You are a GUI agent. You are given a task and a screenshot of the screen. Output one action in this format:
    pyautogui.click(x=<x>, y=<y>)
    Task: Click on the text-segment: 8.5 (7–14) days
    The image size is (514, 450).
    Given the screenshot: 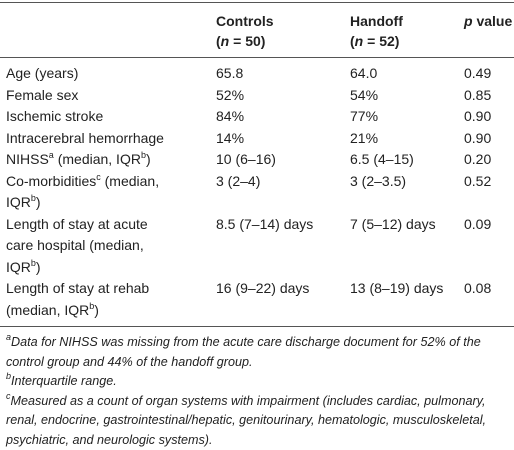 What is the action you would take?
    pyautogui.click(x=264, y=224)
    